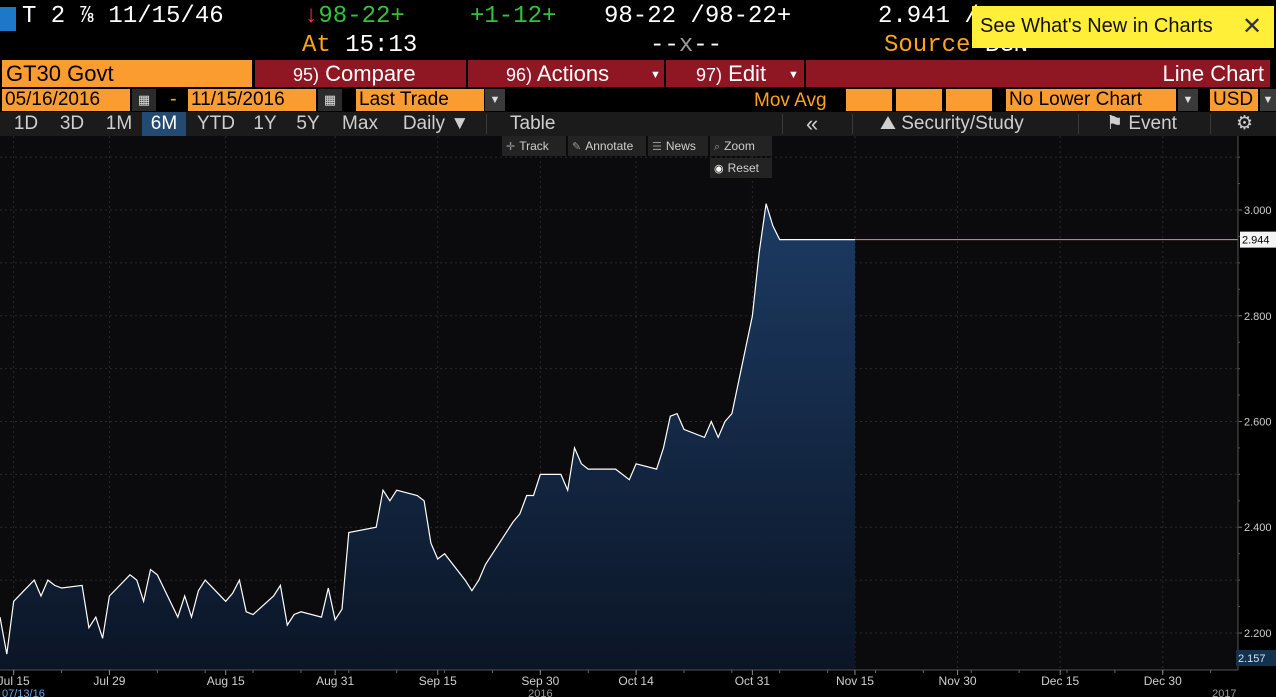 The width and height of the screenshot is (1276, 697). I want to click on news-label: News, so click(680, 146).